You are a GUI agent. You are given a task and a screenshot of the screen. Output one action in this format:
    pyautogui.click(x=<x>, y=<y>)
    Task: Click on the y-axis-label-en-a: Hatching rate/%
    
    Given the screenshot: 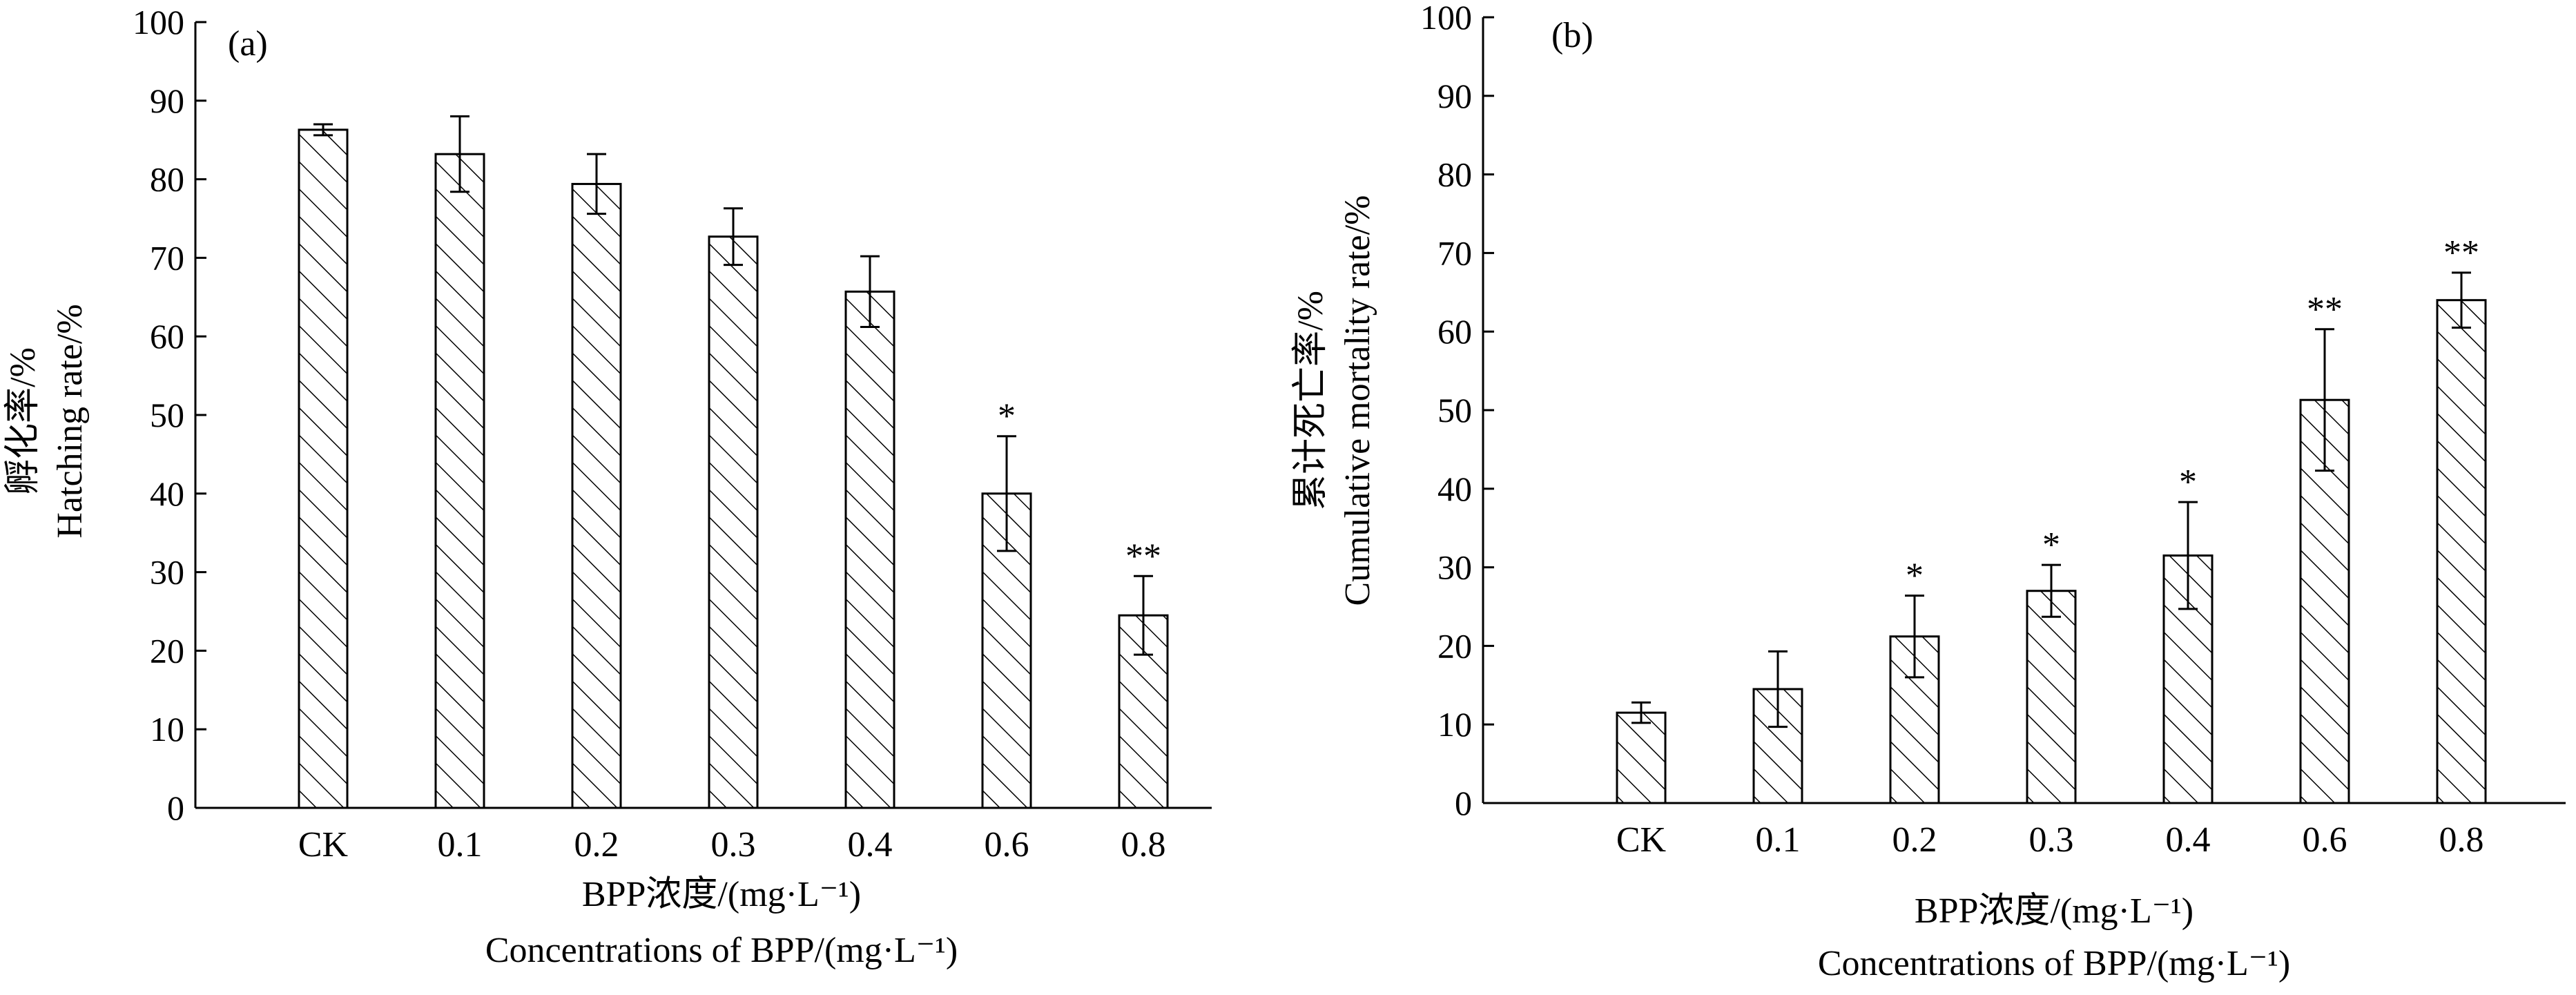 What is the action you would take?
    pyautogui.click(x=70, y=421)
    